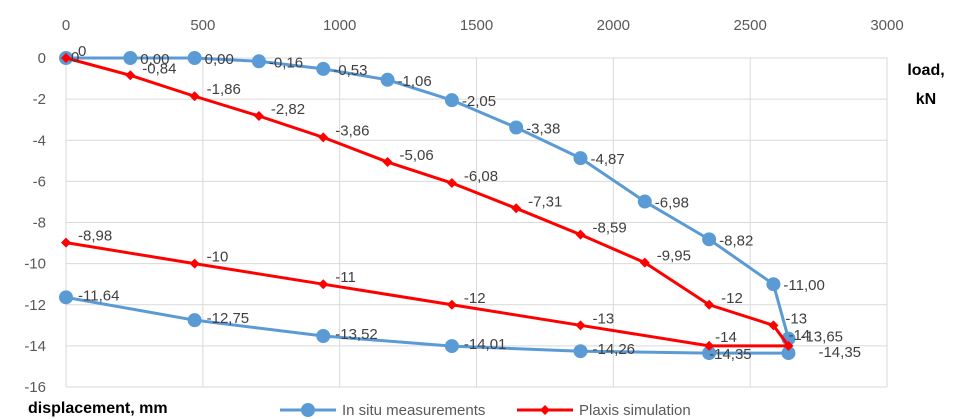 The image size is (977, 419). Describe the element at coordinates (352, 130) in the screenshot. I see `data-label: -3,86` at that location.